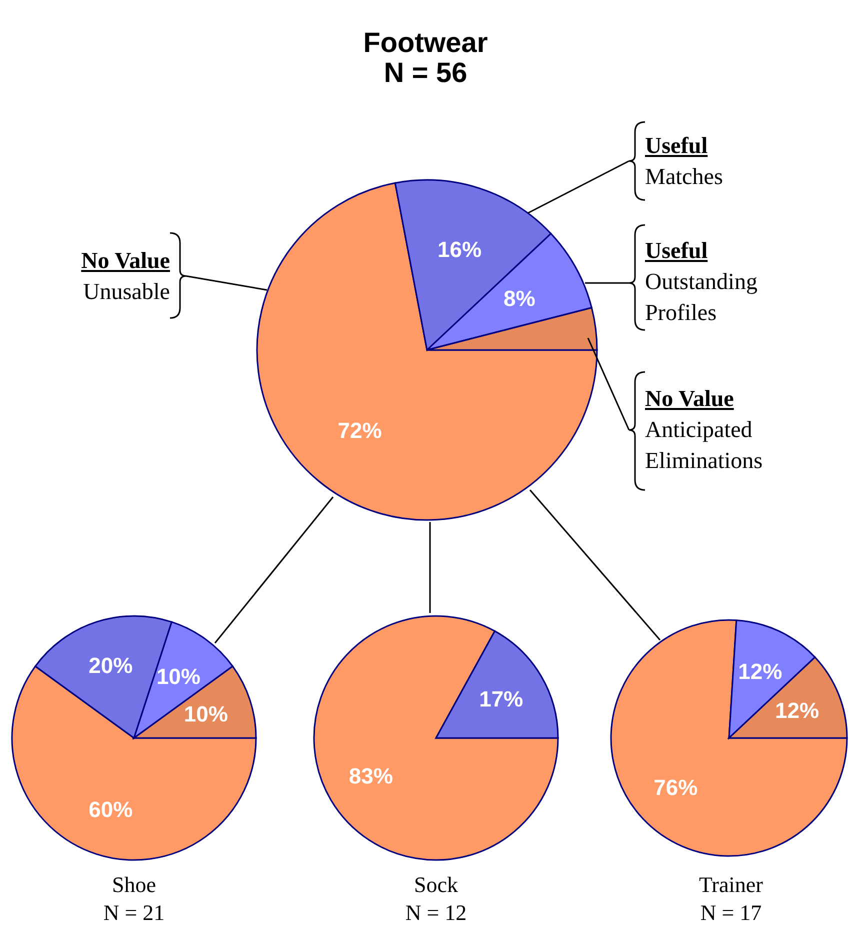 The width and height of the screenshot is (851, 934). What do you see at coordinates (370, 776) in the screenshot?
I see `data-label: 83%` at bounding box center [370, 776].